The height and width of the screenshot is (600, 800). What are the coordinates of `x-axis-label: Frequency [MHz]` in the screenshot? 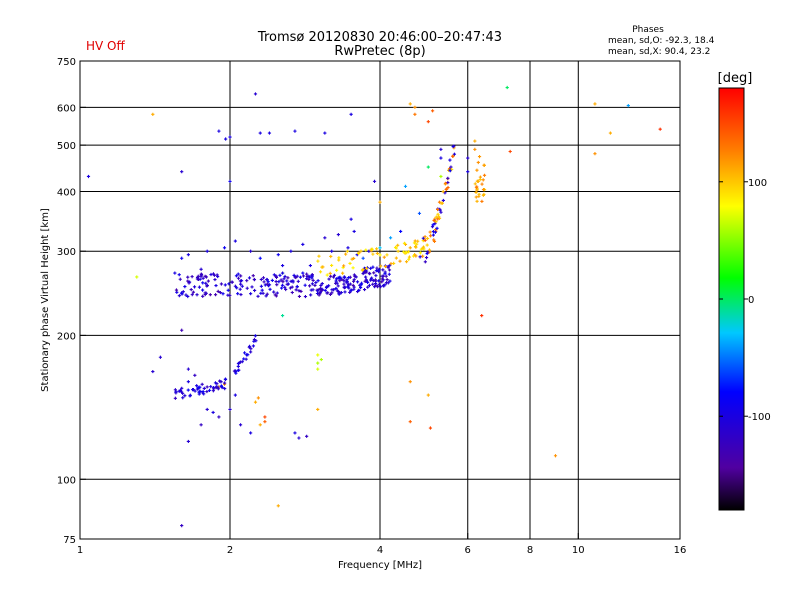 It's located at (380, 565).